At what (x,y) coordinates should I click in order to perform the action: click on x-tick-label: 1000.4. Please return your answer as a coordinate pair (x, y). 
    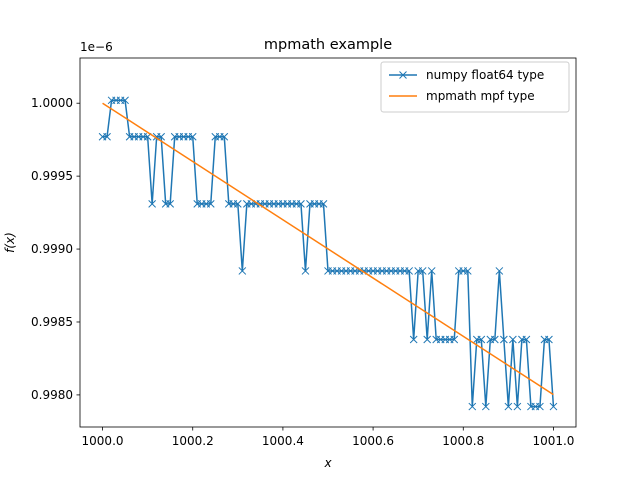
    Looking at the image, I should click on (283, 441).